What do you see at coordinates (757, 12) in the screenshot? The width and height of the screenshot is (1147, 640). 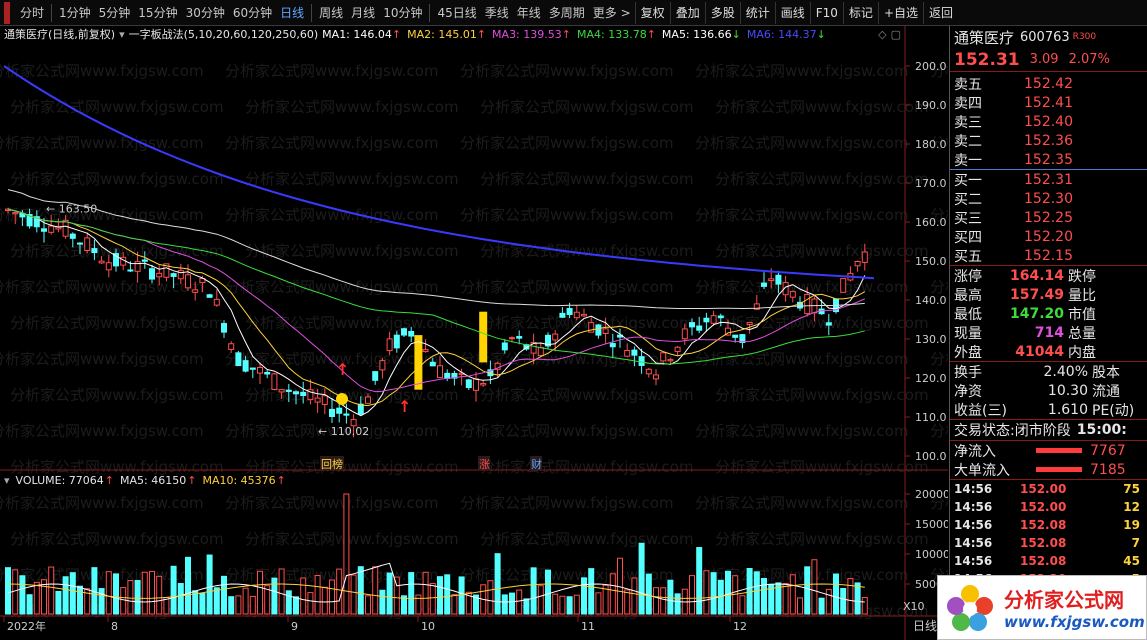 I see `toolbar-action-3: 统计` at bounding box center [757, 12].